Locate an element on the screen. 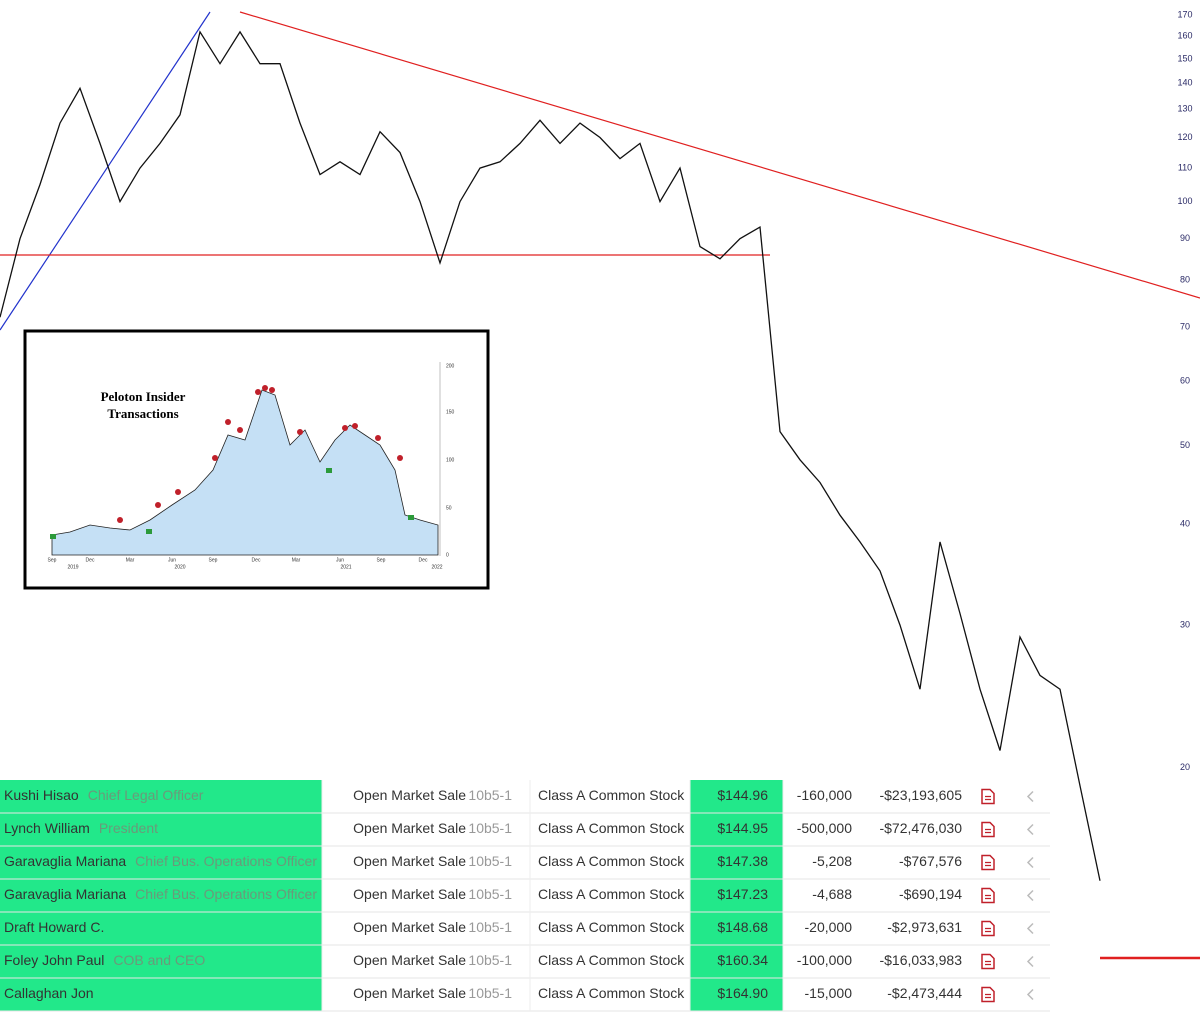  price: $148.68 is located at coordinates (742, 927).